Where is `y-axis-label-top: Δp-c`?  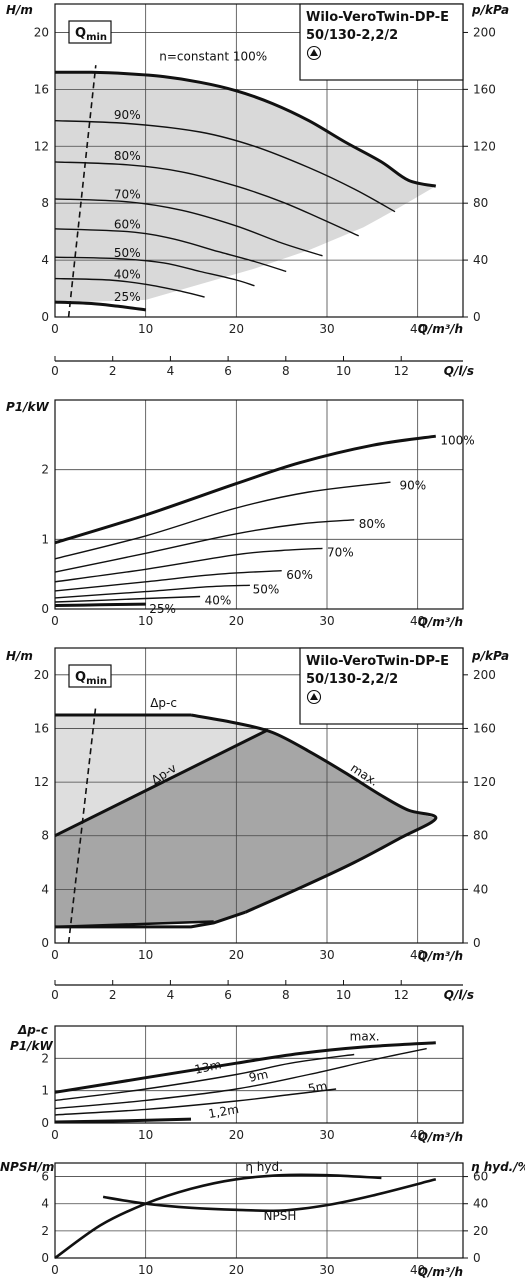 y-axis-label-top: Δp-c is located at coordinates (32, 1030).